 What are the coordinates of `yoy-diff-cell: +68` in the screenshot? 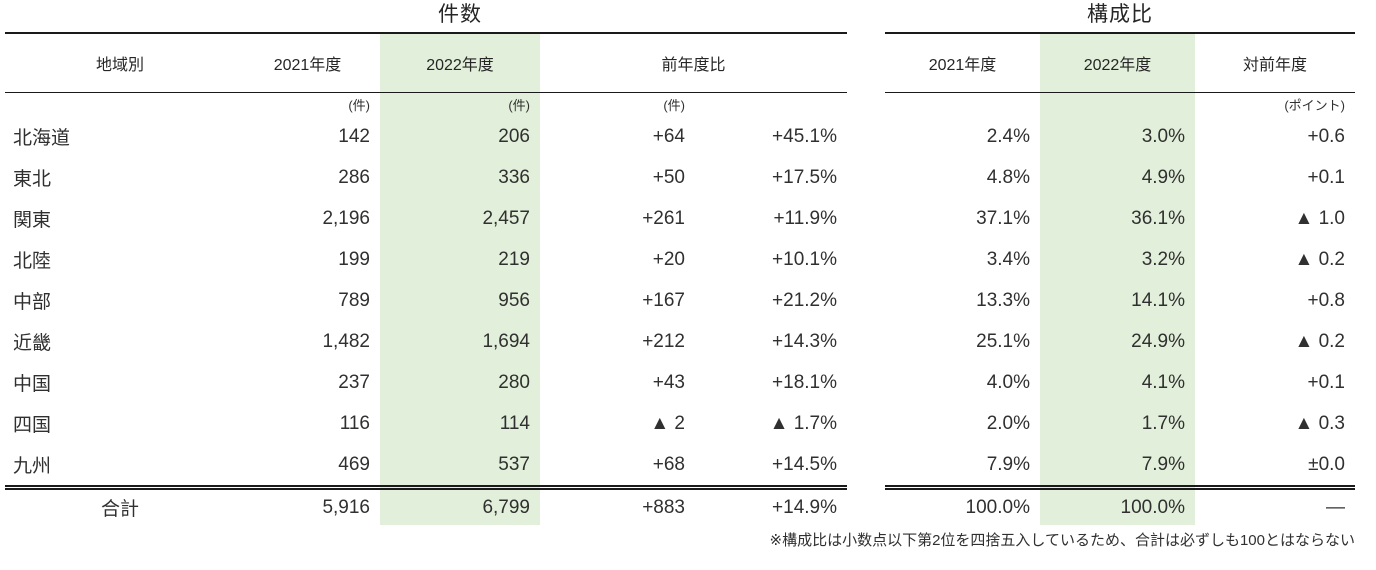 It's located at (668, 464).